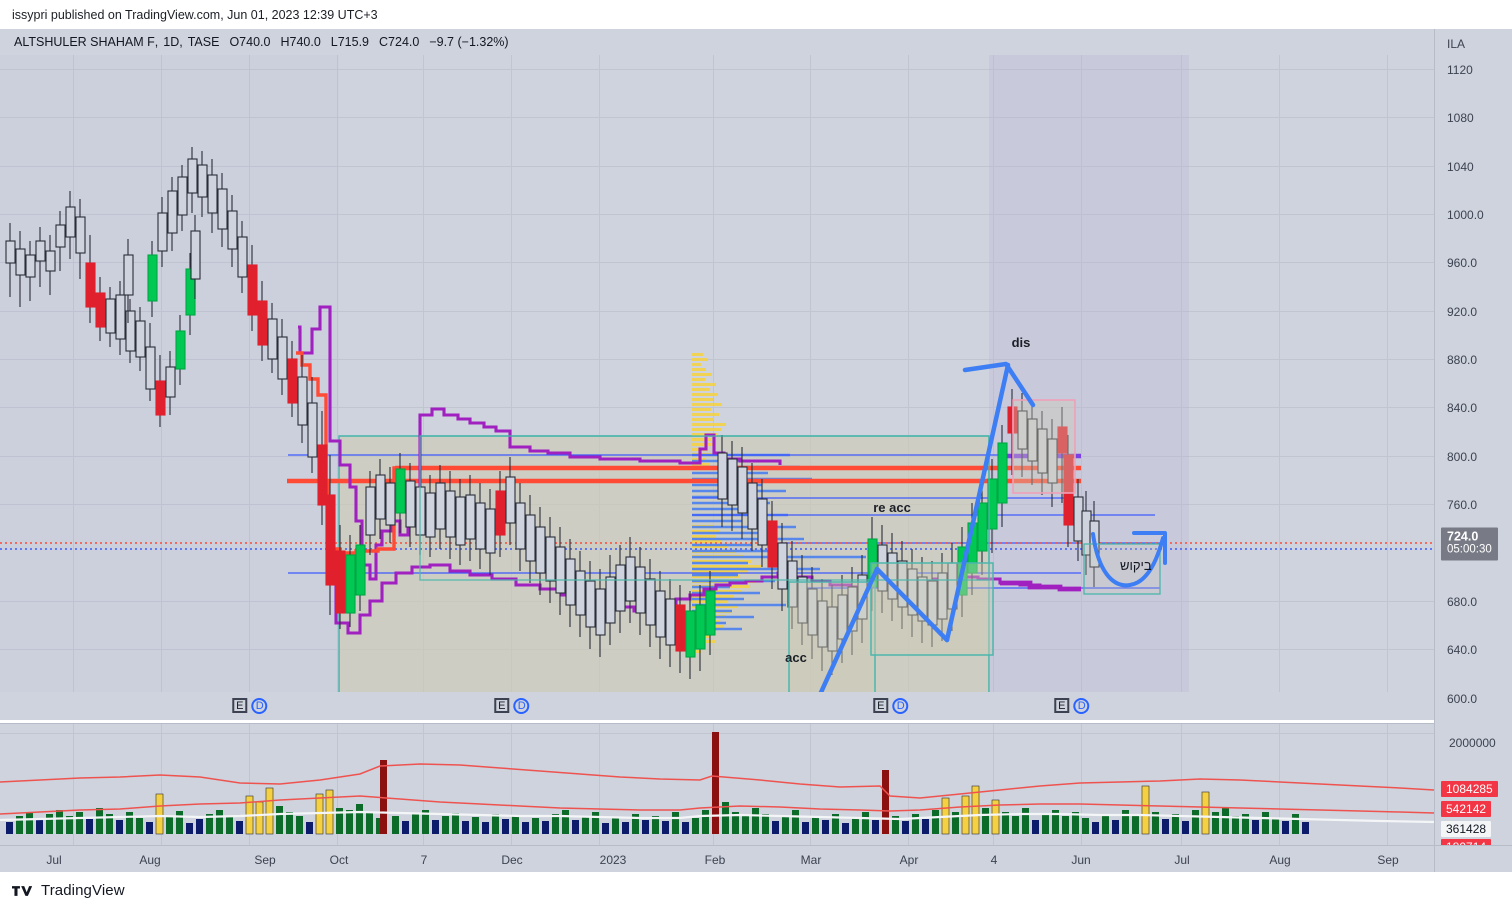  What do you see at coordinates (23, 891) in the screenshot?
I see `tradingview-logo-icon` at bounding box center [23, 891].